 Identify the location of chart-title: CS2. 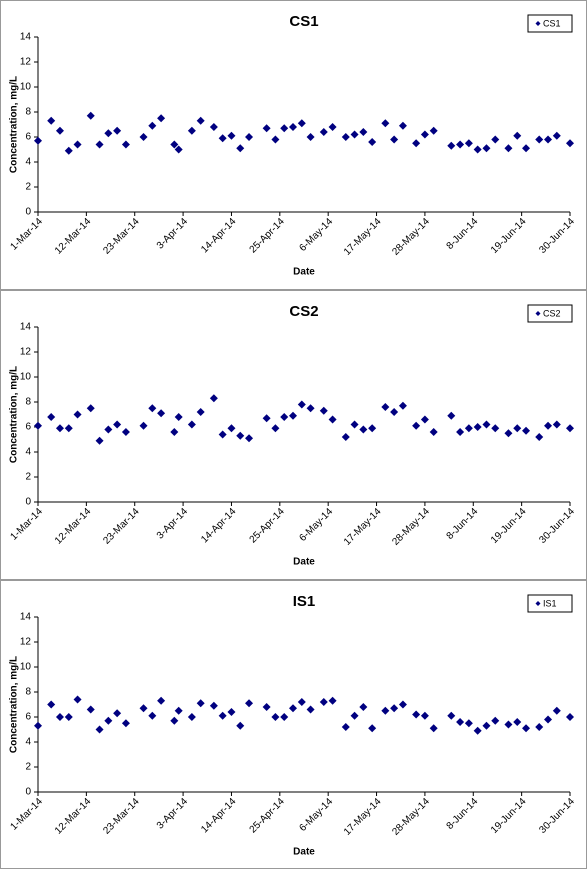
(303, 311).